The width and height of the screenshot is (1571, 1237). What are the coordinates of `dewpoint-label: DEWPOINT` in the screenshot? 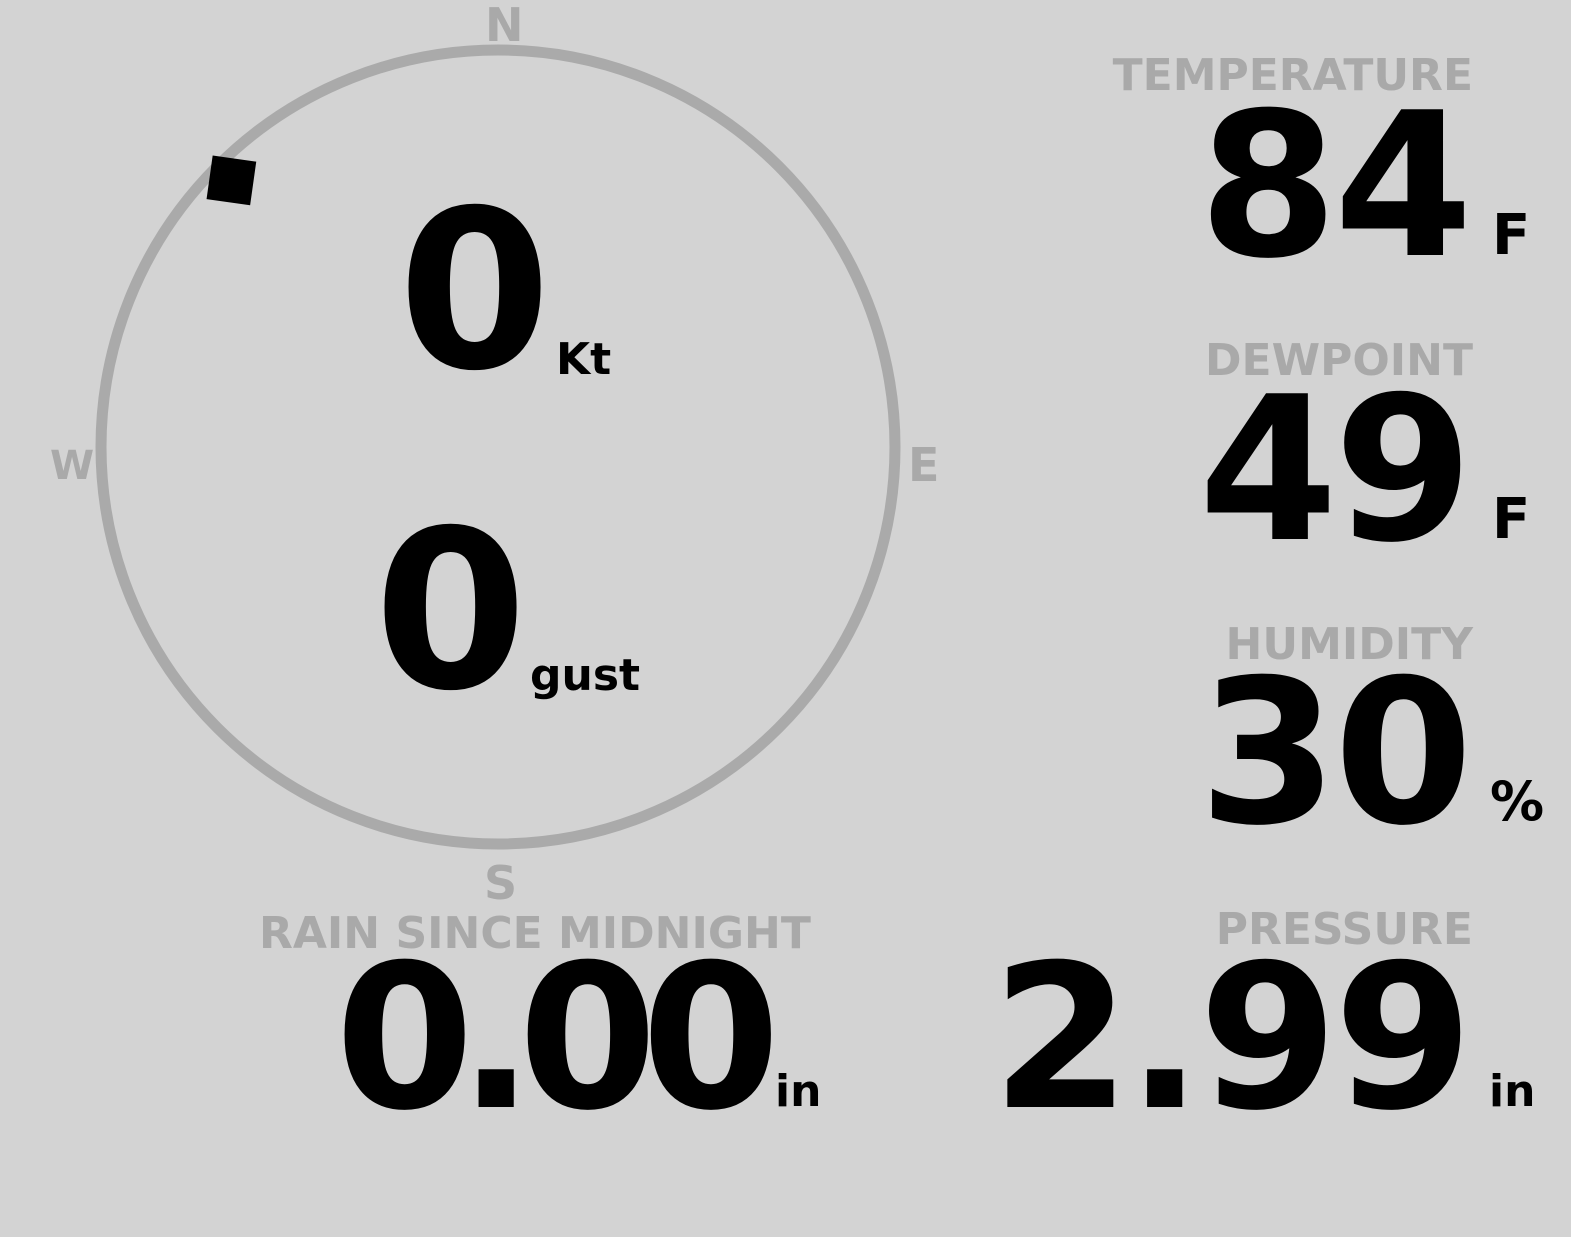 It's located at (1339, 360).